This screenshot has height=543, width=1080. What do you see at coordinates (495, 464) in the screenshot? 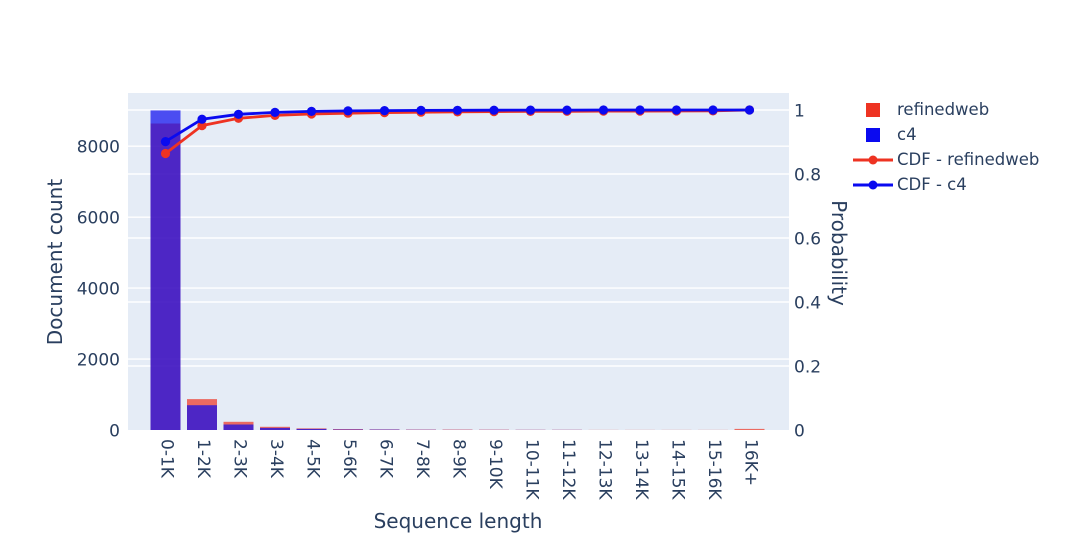
I see `x-tick-9-10K: 9-10K` at bounding box center [495, 464].